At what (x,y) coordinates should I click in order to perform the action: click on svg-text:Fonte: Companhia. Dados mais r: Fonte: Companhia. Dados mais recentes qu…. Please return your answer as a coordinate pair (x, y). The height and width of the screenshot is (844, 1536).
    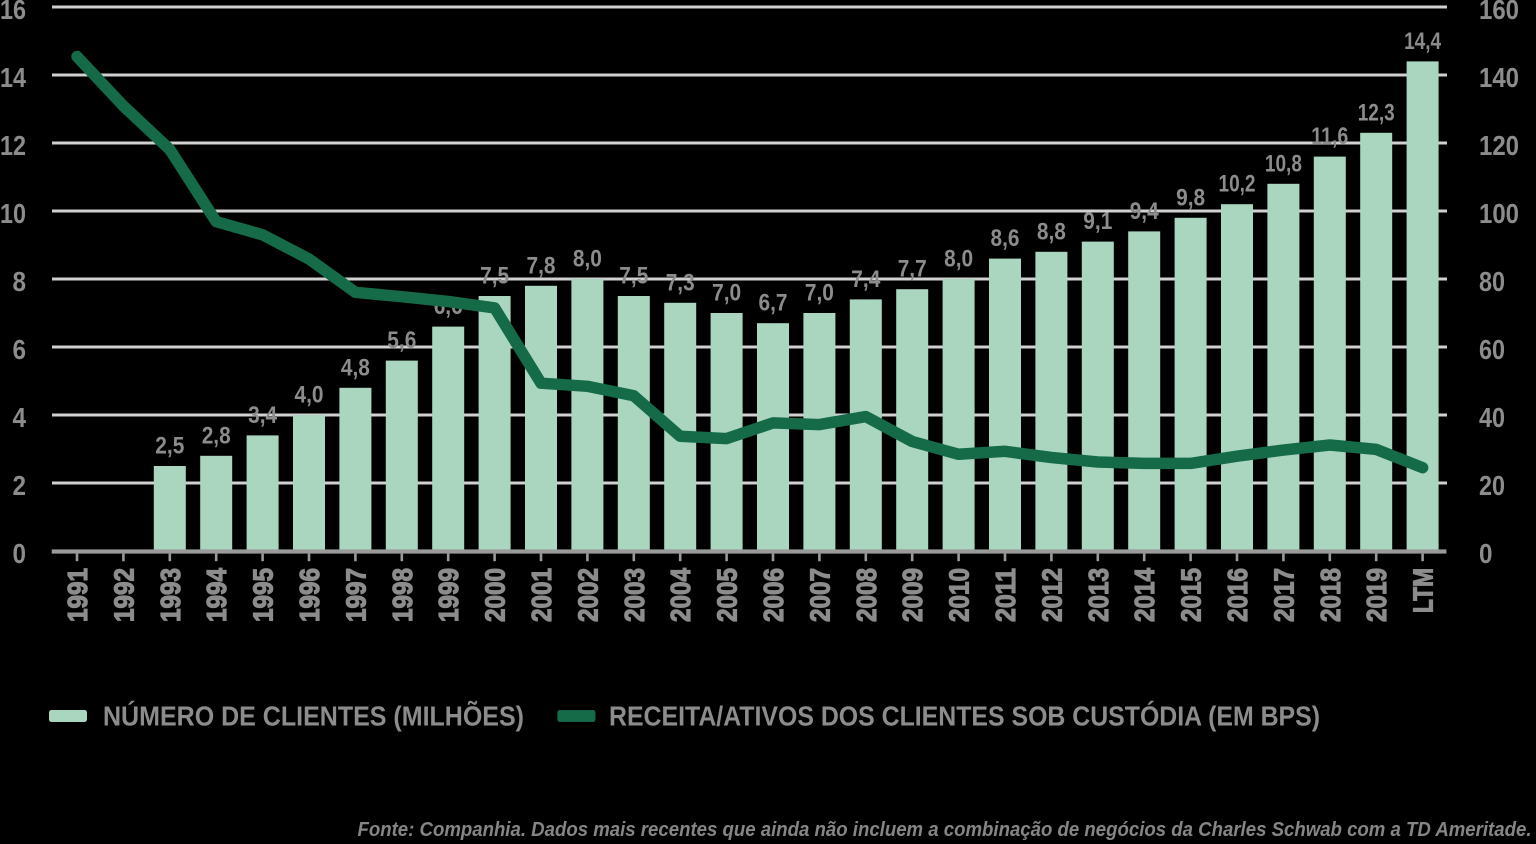
    Looking at the image, I should click on (945, 829).